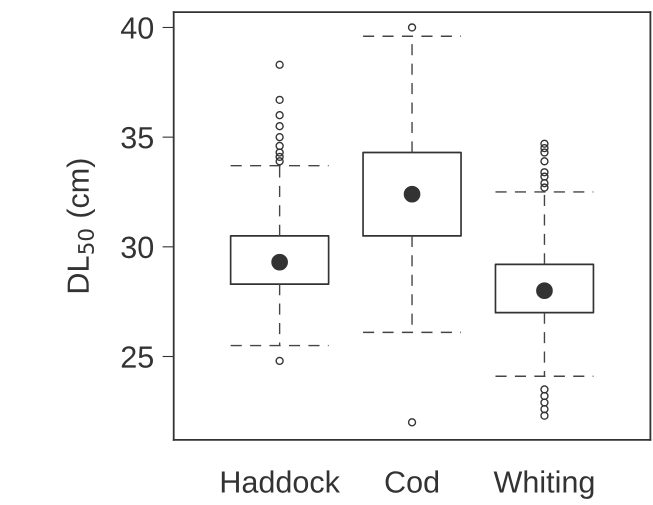 This screenshot has width=653, height=505. What do you see at coordinates (137, 28) in the screenshot?
I see `y-tick-label: 40` at bounding box center [137, 28].